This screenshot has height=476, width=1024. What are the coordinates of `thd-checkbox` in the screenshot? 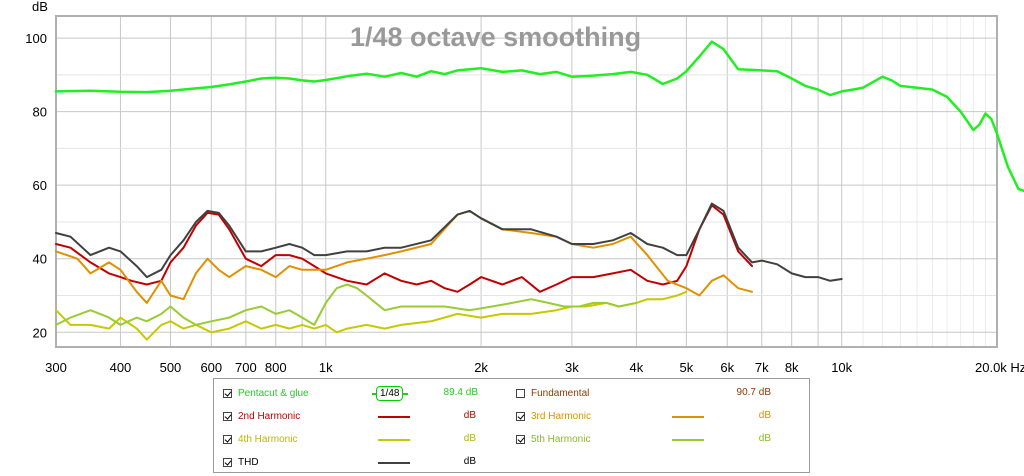 It's located at (227, 462).